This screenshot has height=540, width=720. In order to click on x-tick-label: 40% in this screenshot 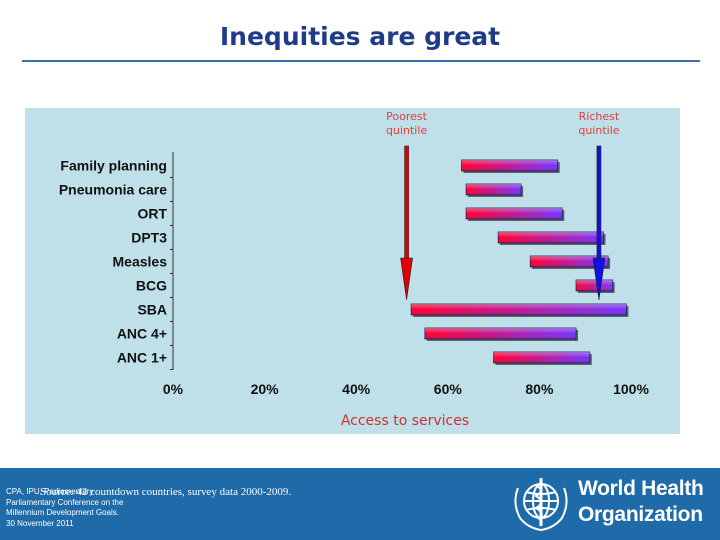, I will do `click(356, 389)`.